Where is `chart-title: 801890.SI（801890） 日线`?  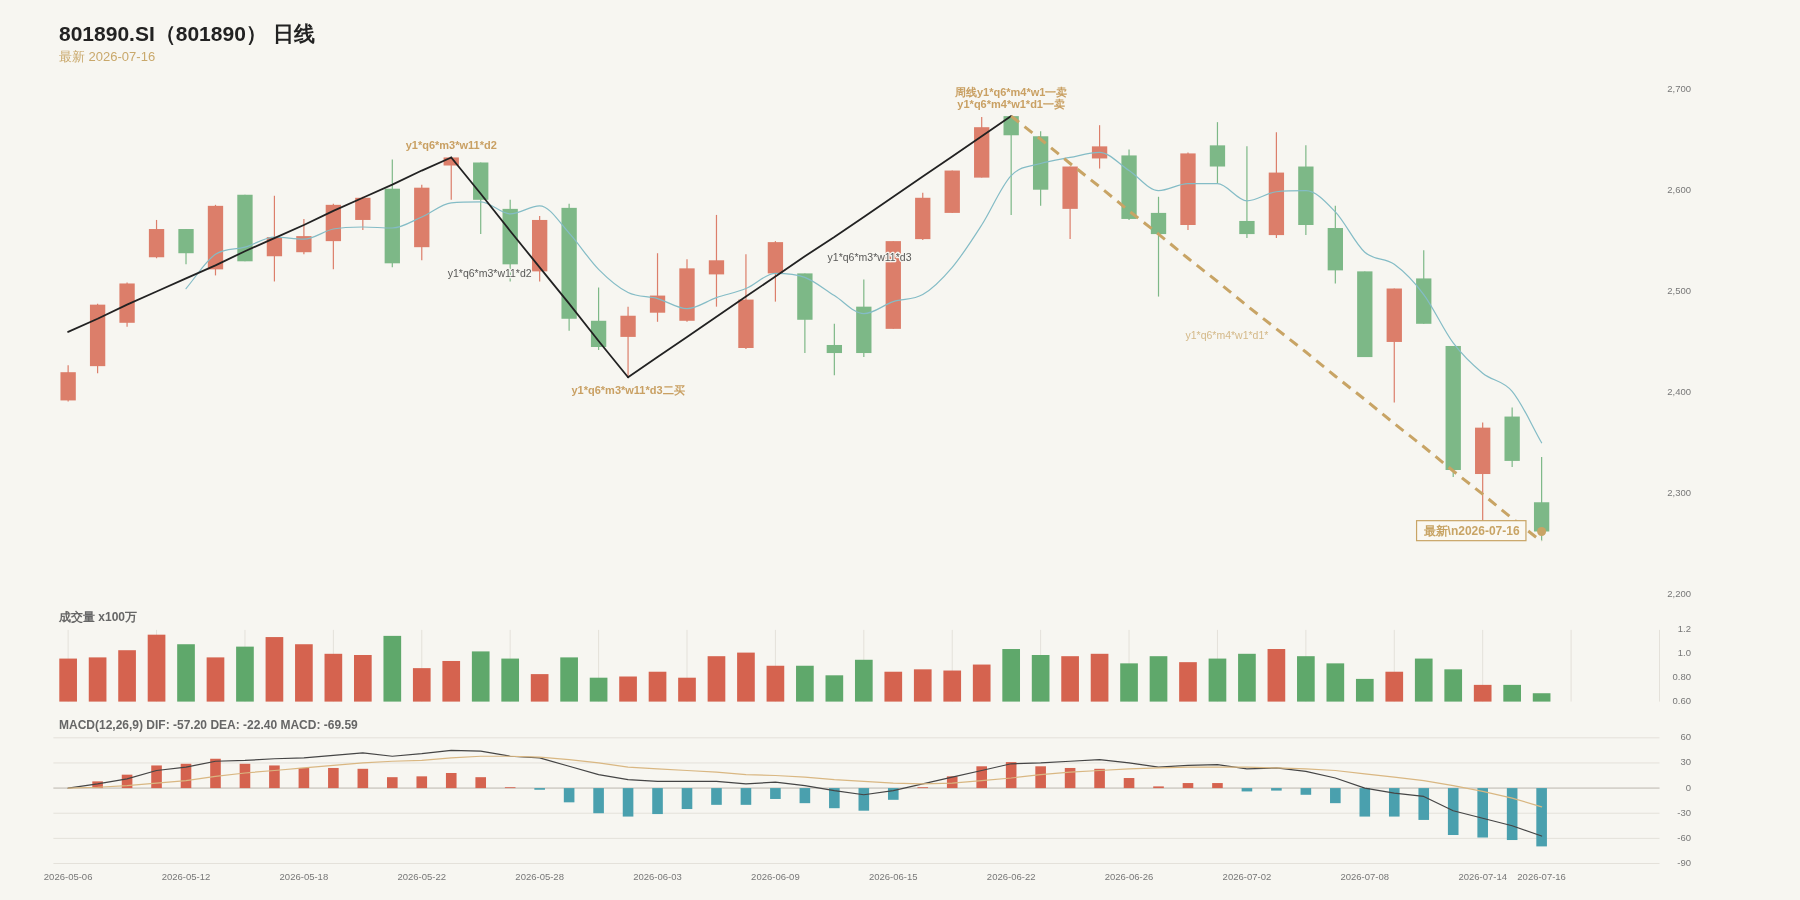
chart-title: 801890.SI（801890） 日线 is located at coordinates (187, 33).